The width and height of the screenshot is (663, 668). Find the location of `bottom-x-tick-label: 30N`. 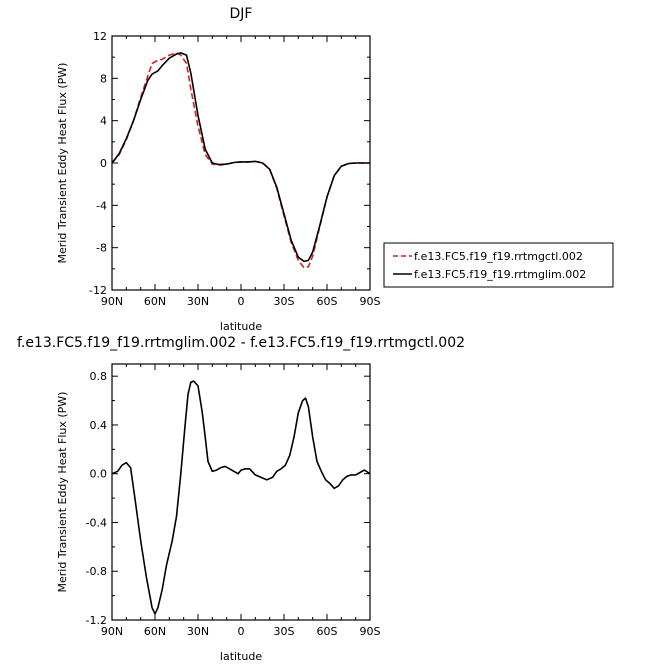

bottom-x-tick-label: 30N is located at coordinates (198, 631).